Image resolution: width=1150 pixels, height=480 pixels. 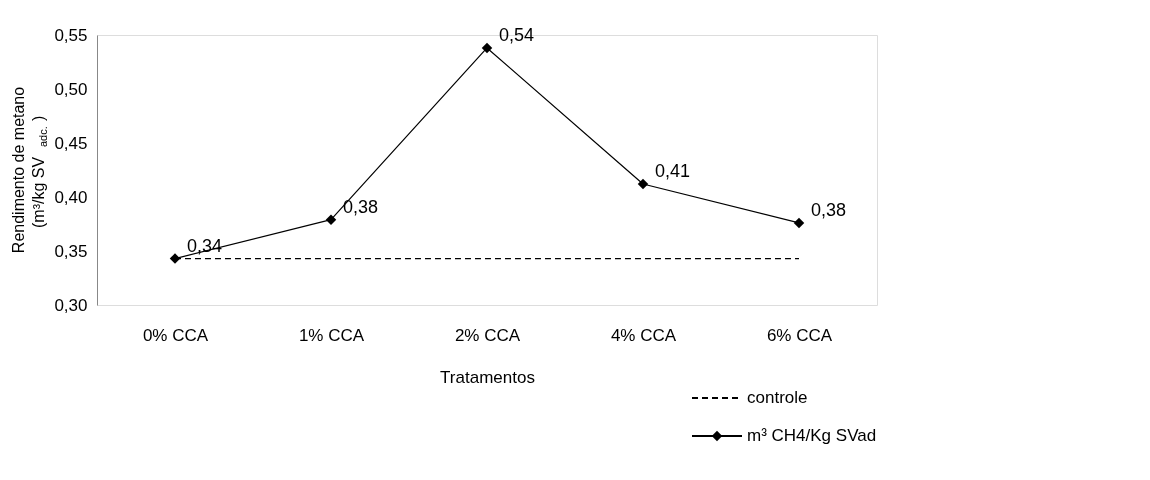 What do you see at coordinates (71, 35) in the screenshot?
I see `y-tick-label: 0,55` at bounding box center [71, 35].